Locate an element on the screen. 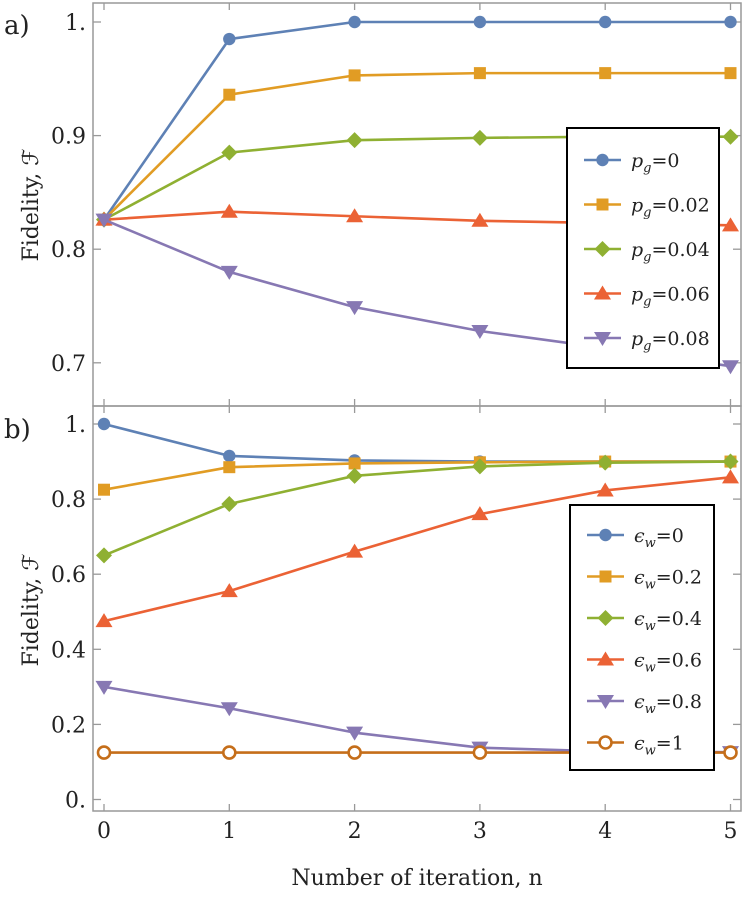 This screenshot has height=902, width=747. panel-b-series--w-0.4-line is located at coordinates (417, 508).